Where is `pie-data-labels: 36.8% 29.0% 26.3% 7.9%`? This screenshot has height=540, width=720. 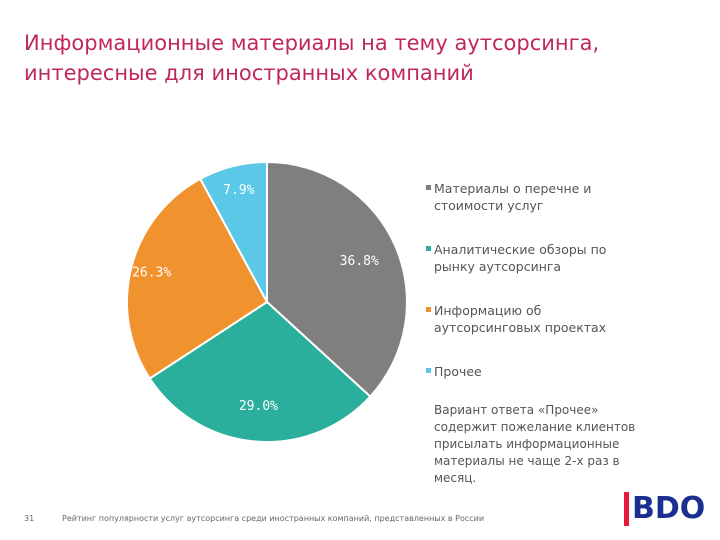 pie-data-labels: 36.8% 29.0% 26.3% 7.9% is located at coordinates (255, 298).